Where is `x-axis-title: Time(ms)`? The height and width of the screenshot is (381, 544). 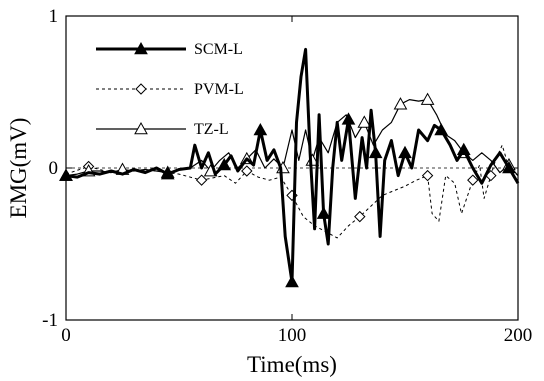 x-axis-title: Time(ms) is located at coordinates (292, 364).